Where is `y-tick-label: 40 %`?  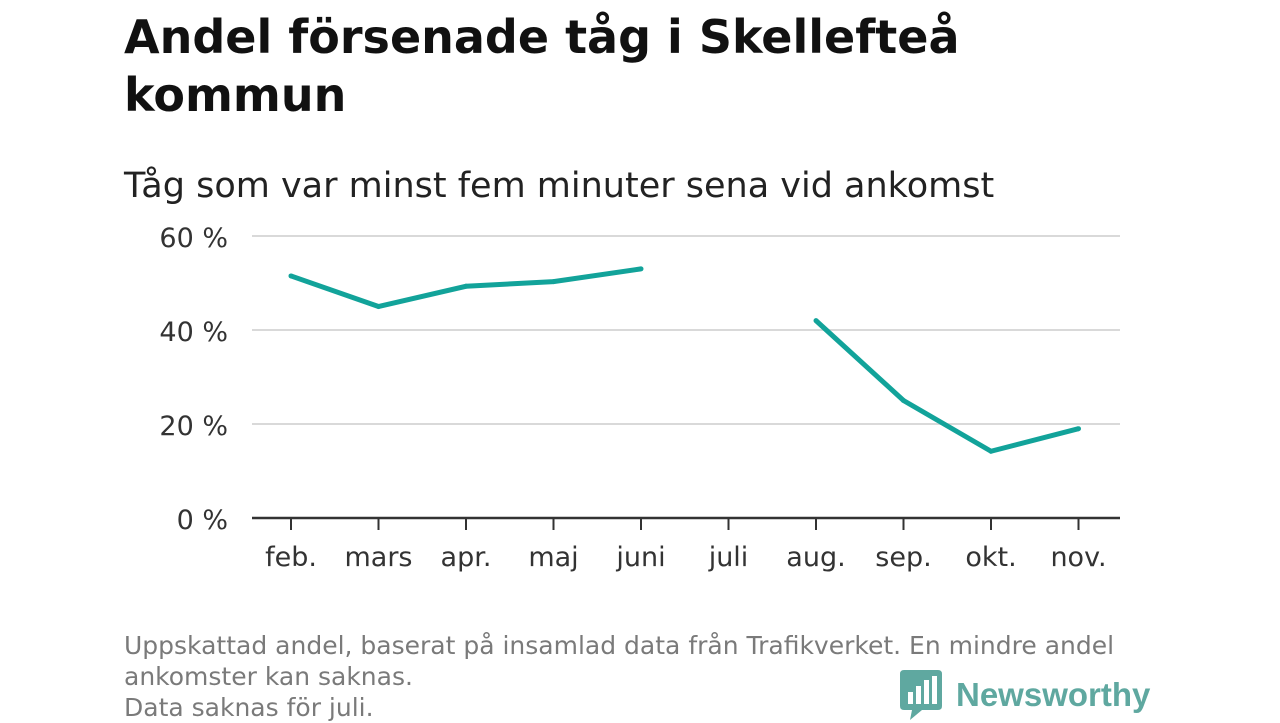 y-tick-label: 40 % is located at coordinates (193, 332).